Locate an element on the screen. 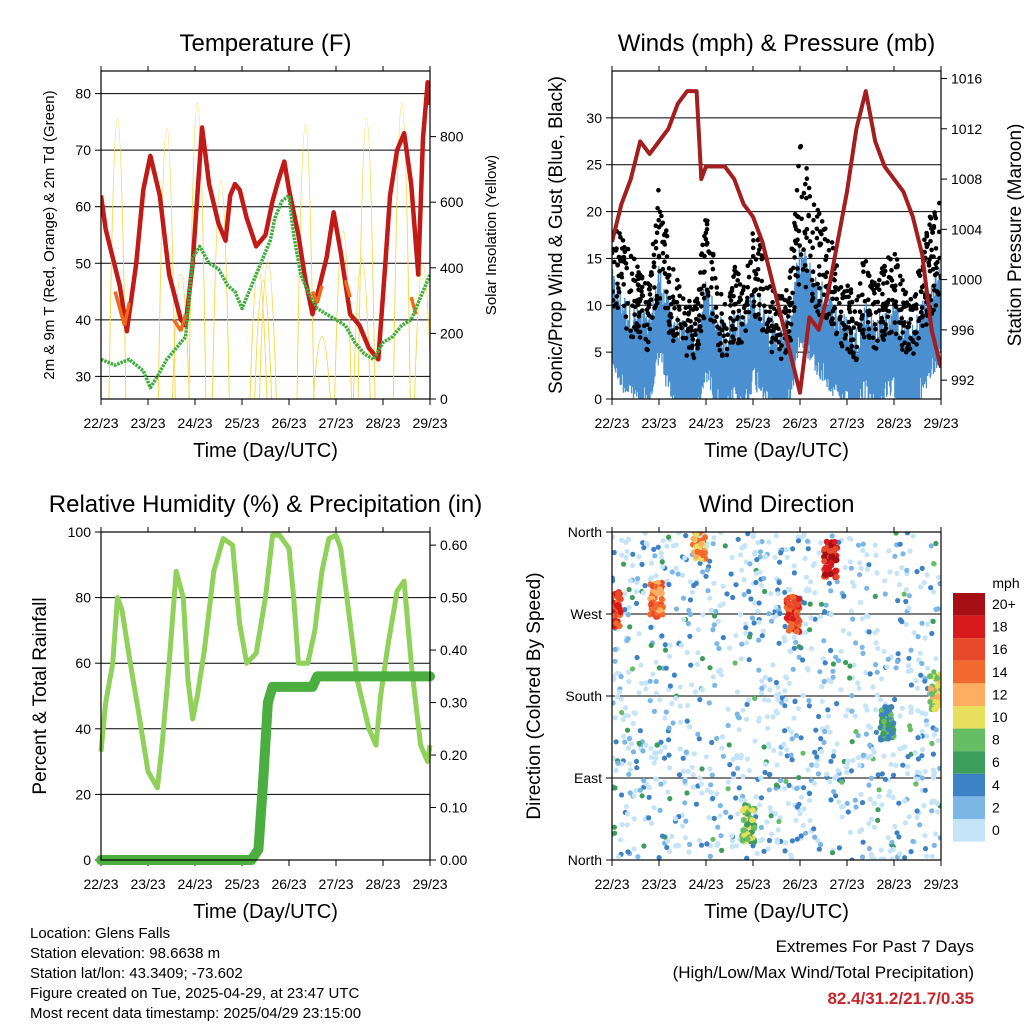  y-tick-label: 20 is located at coordinates (594, 212).